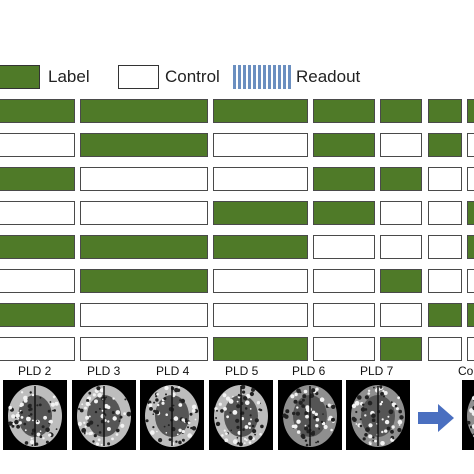 This screenshot has height=474, width=474. I want to click on pld-label: PLD 4, so click(173, 371).